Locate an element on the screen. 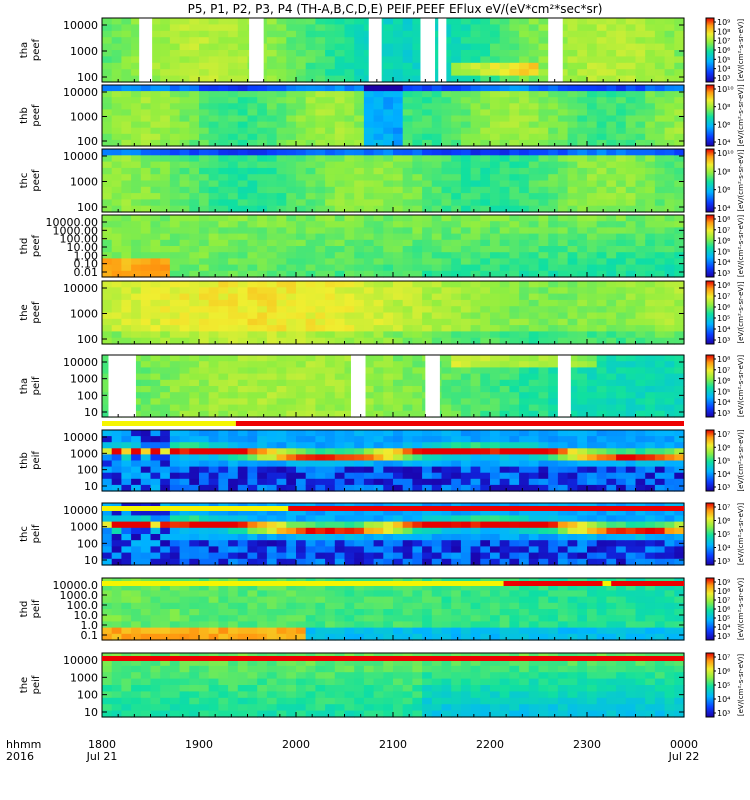  y-tick-label: 10000 is located at coordinates (80, 288).